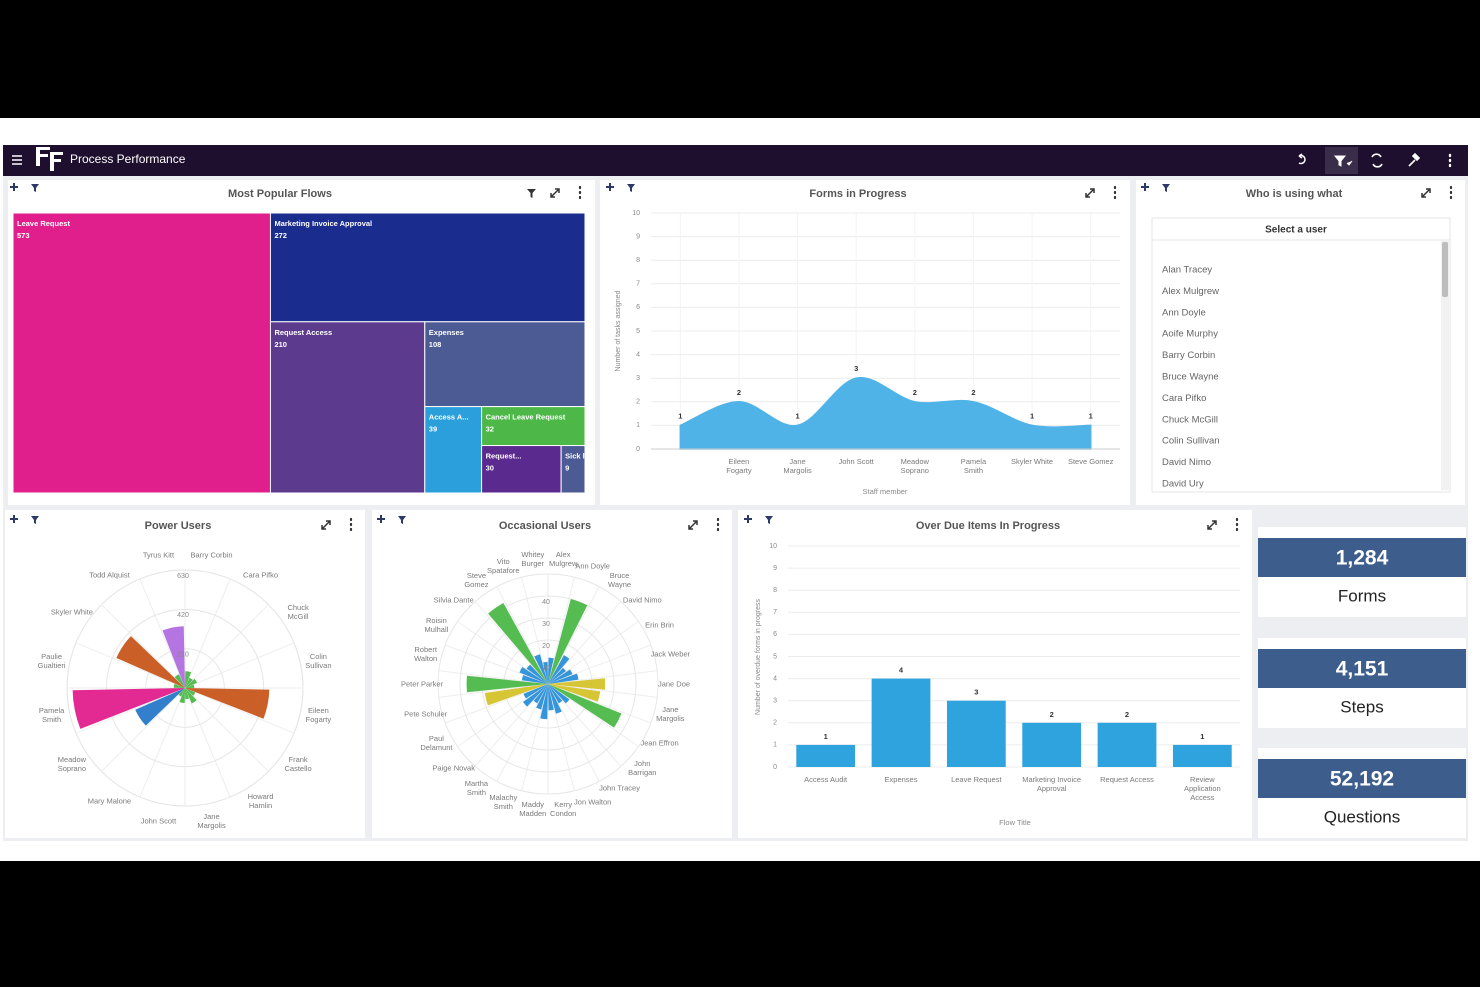 This screenshot has width=1480, height=987. What do you see at coordinates (674, 684) in the screenshot?
I see `category-label: Jane Doe` at bounding box center [674, 684].